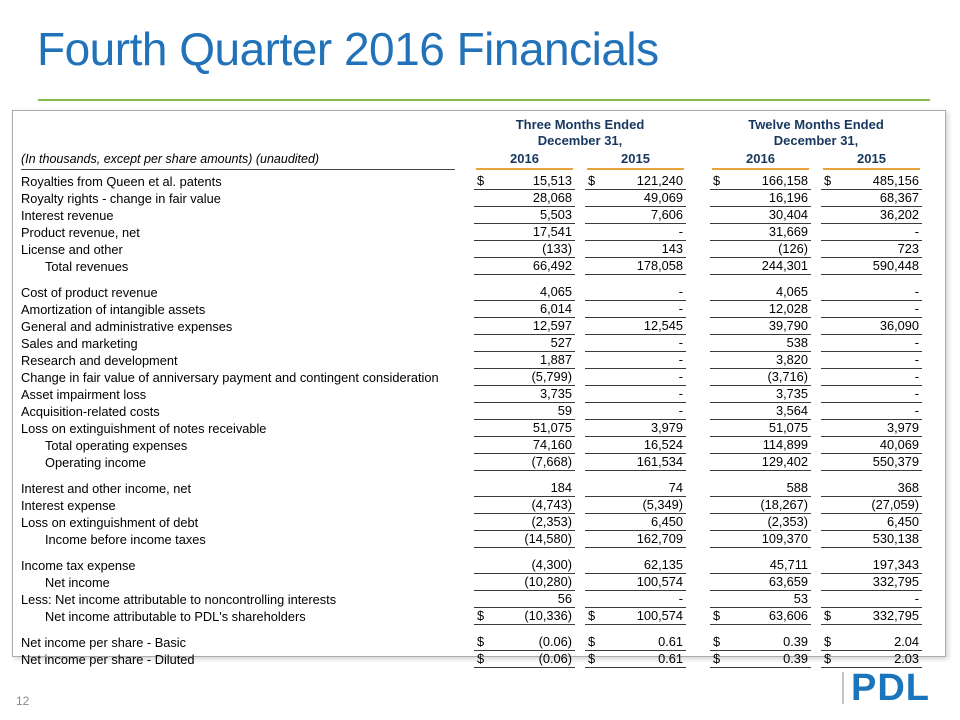 The width and height of the screenshot is (960, 720). I want to click on value-text: 12,545, so click(663, 325).